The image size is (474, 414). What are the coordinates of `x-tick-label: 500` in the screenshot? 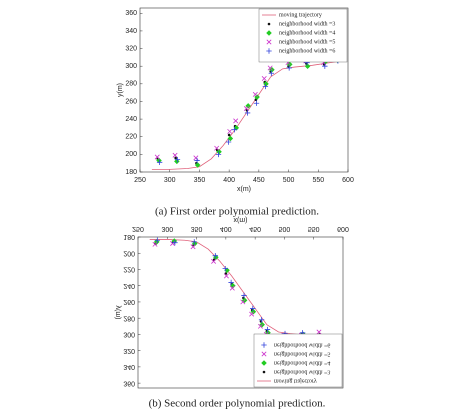 It's located at (285, 228).